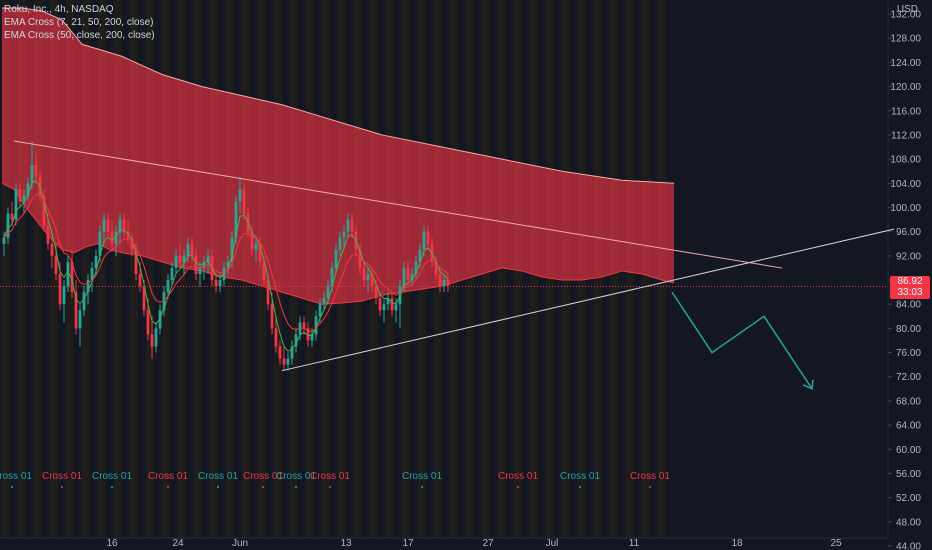 The height and width of the screenshot is (550, 932). I want to click on y-tick-label: 68.00, so click(908, 401).